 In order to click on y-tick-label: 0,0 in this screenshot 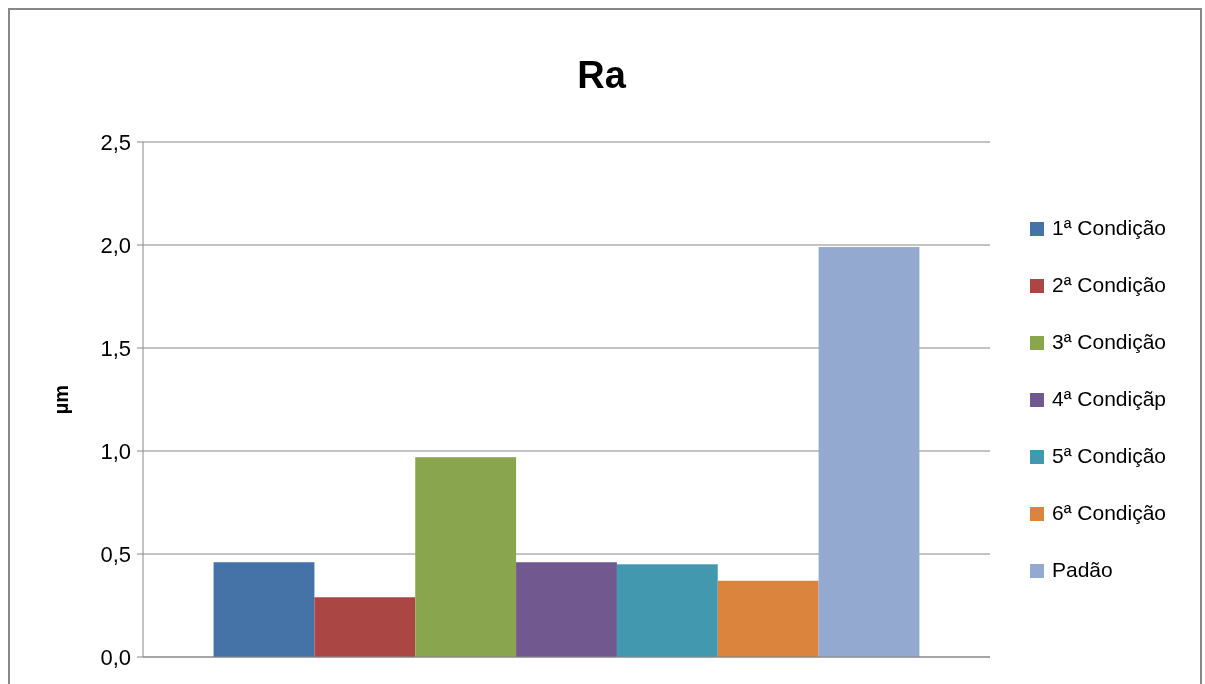, I will do `click(115, 657)`.